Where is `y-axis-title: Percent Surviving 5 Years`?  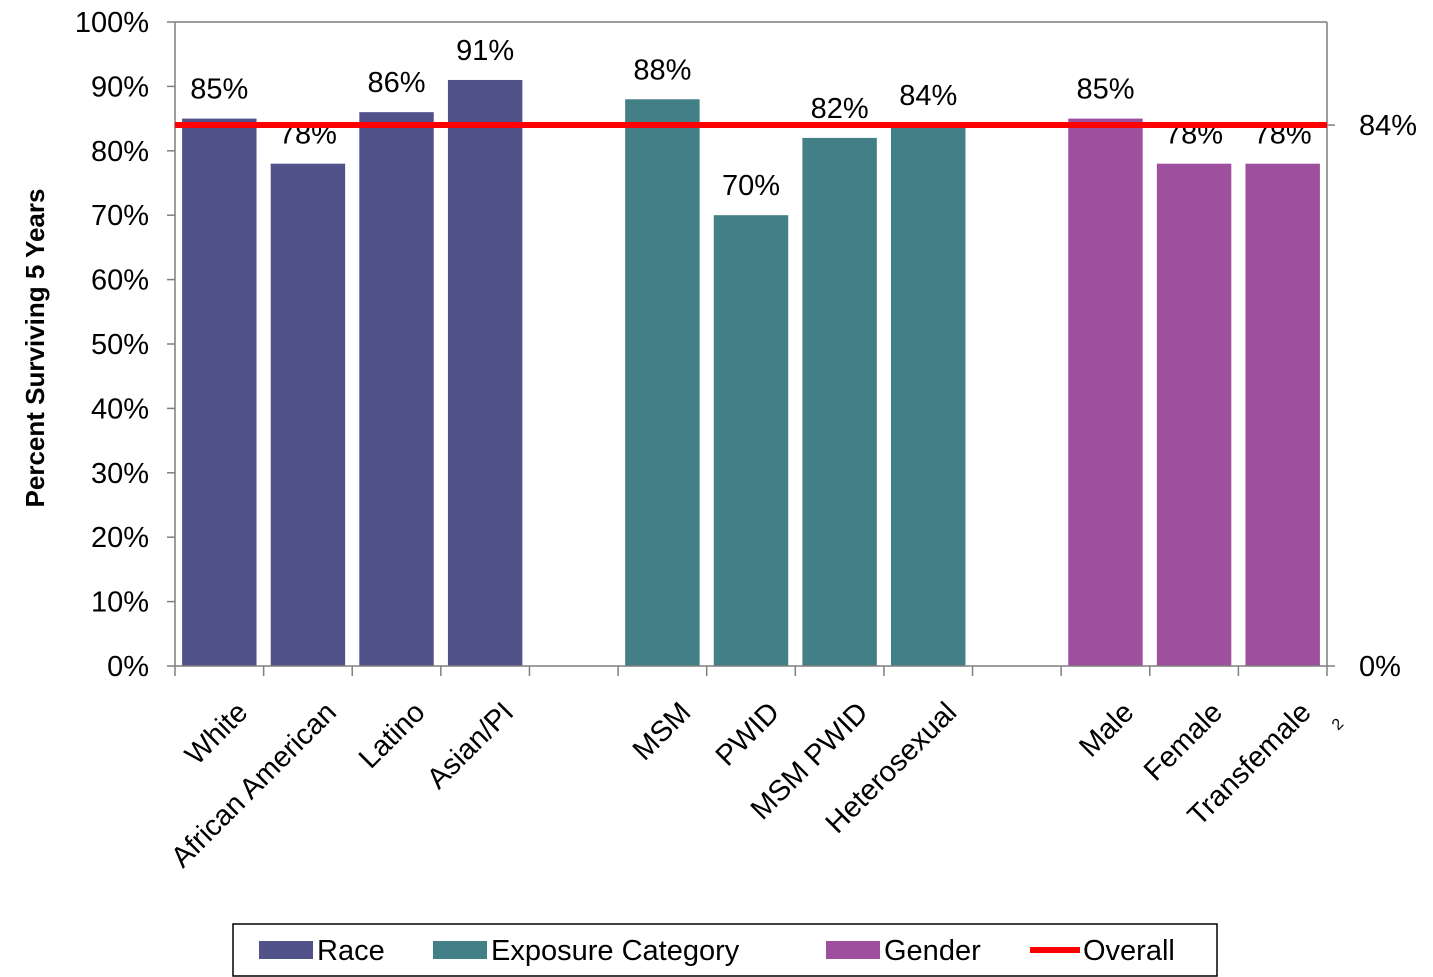
y-axis-title: Percent Surviving 5 Years is located at coordinates (35, 348).